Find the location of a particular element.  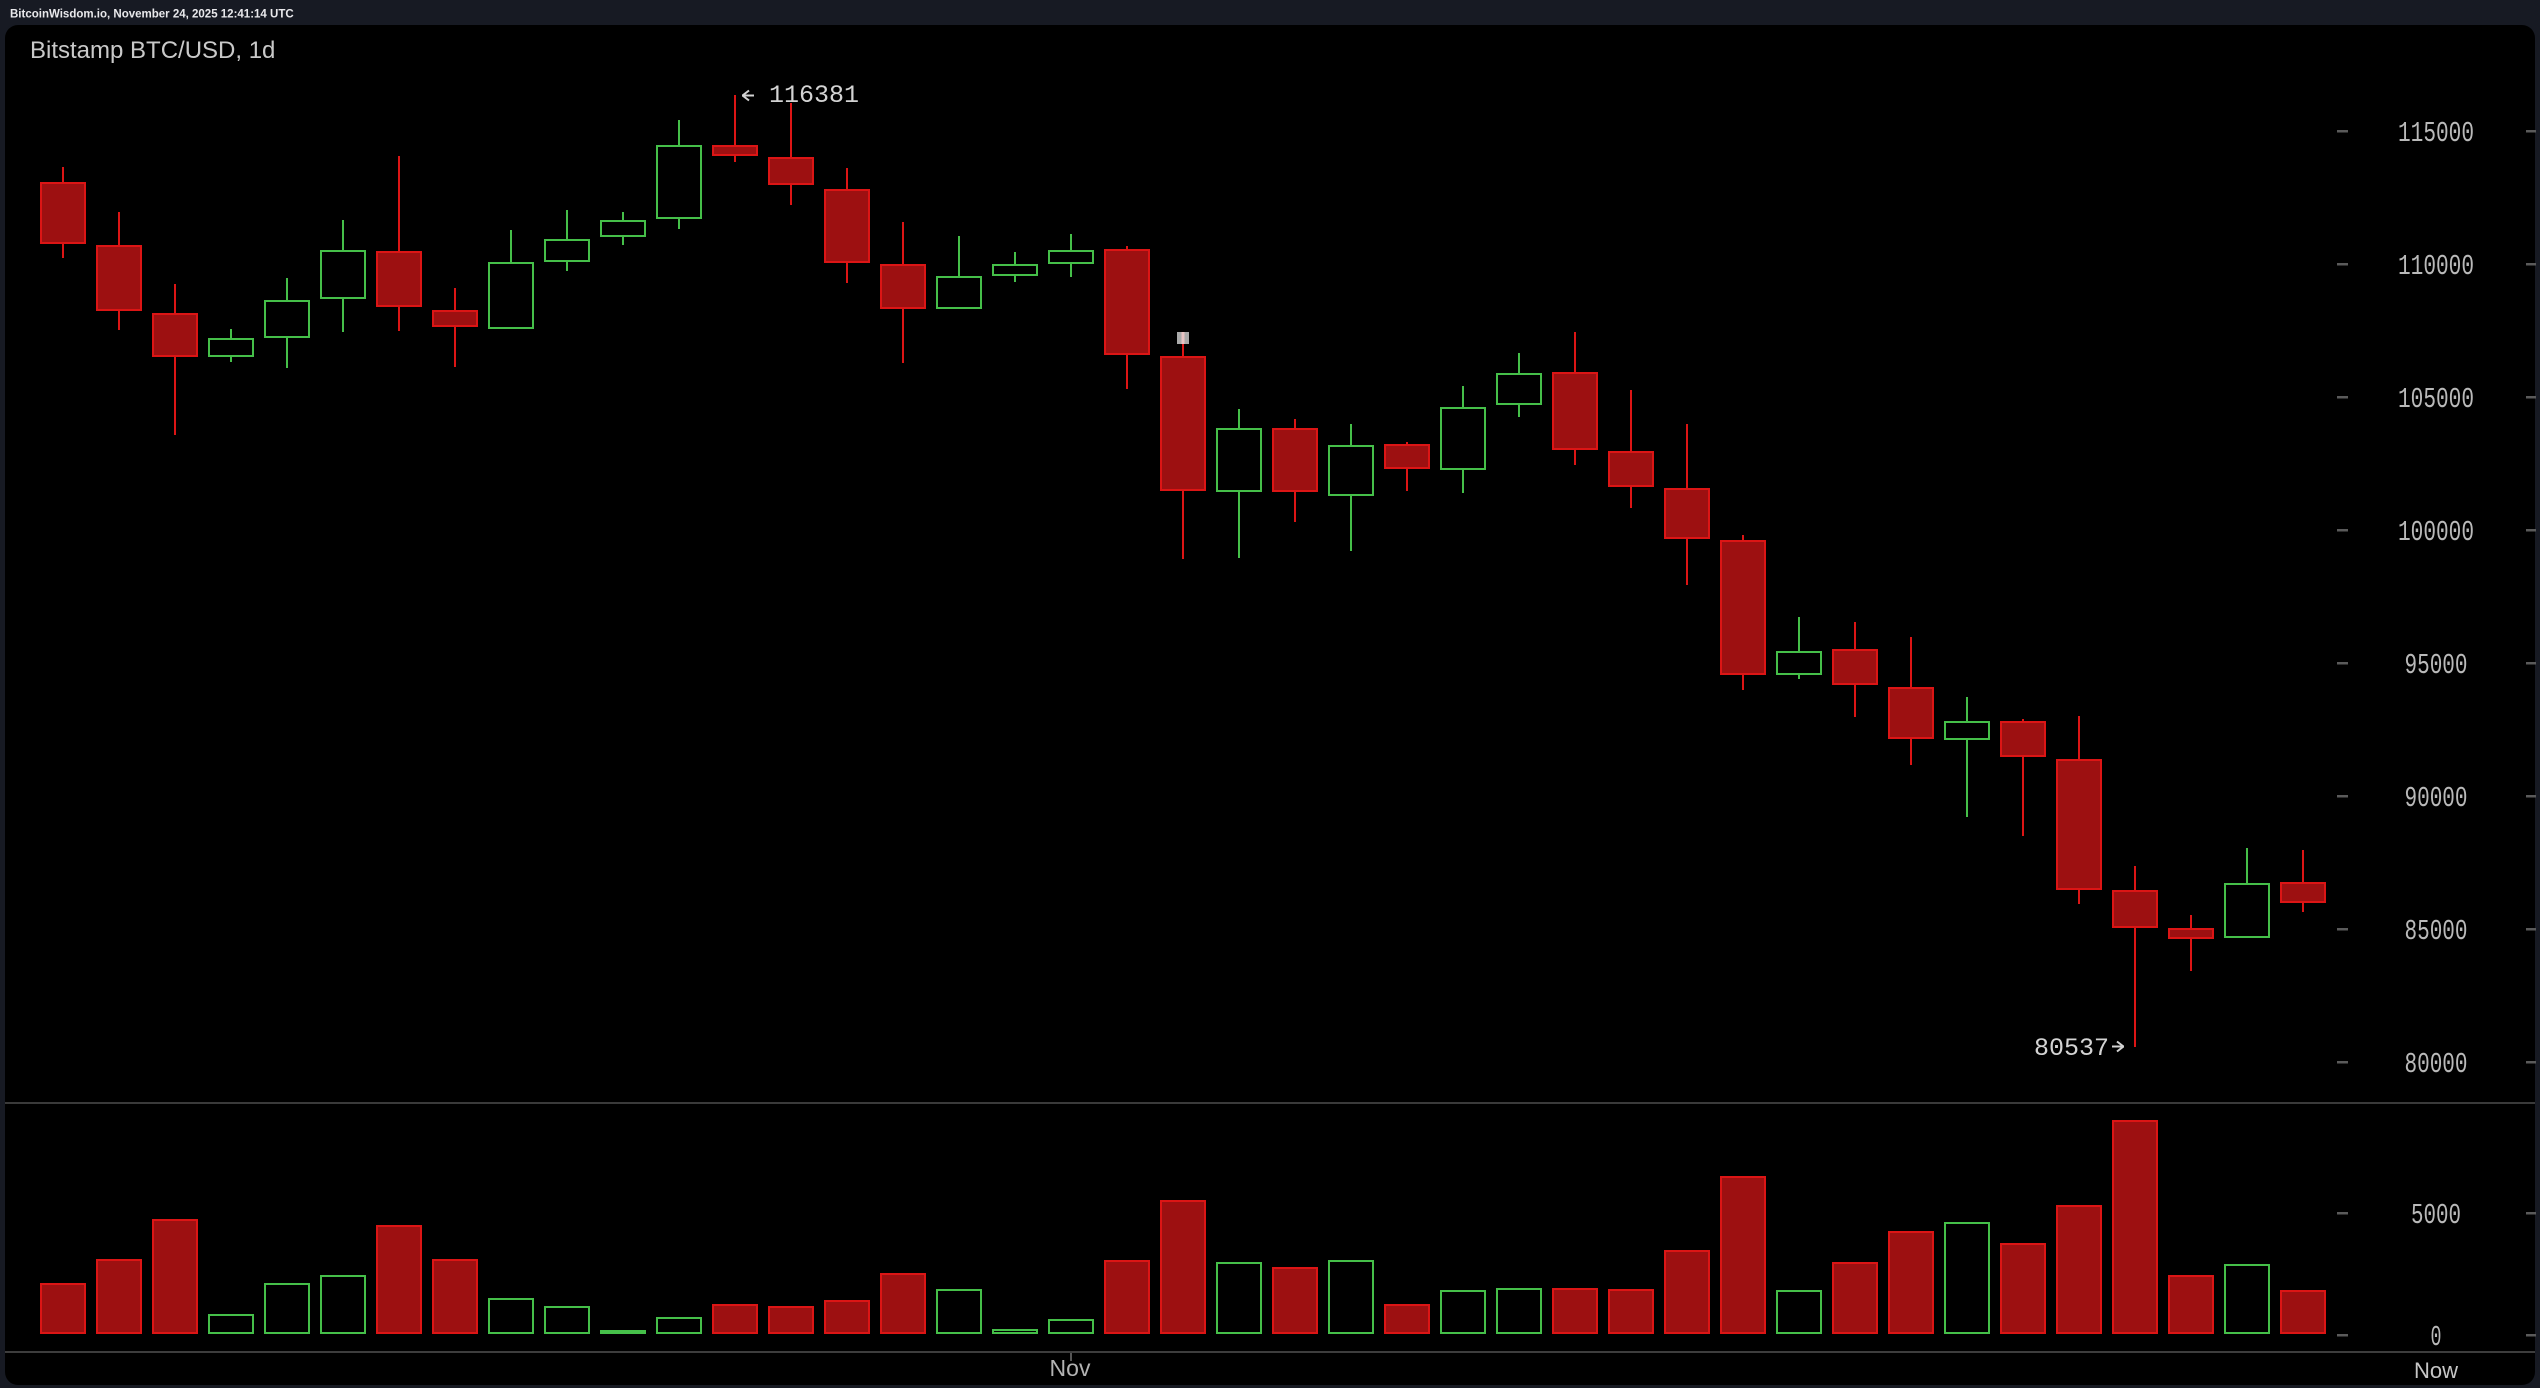

svg-text: Now is located at coordinates (2436, 1370).